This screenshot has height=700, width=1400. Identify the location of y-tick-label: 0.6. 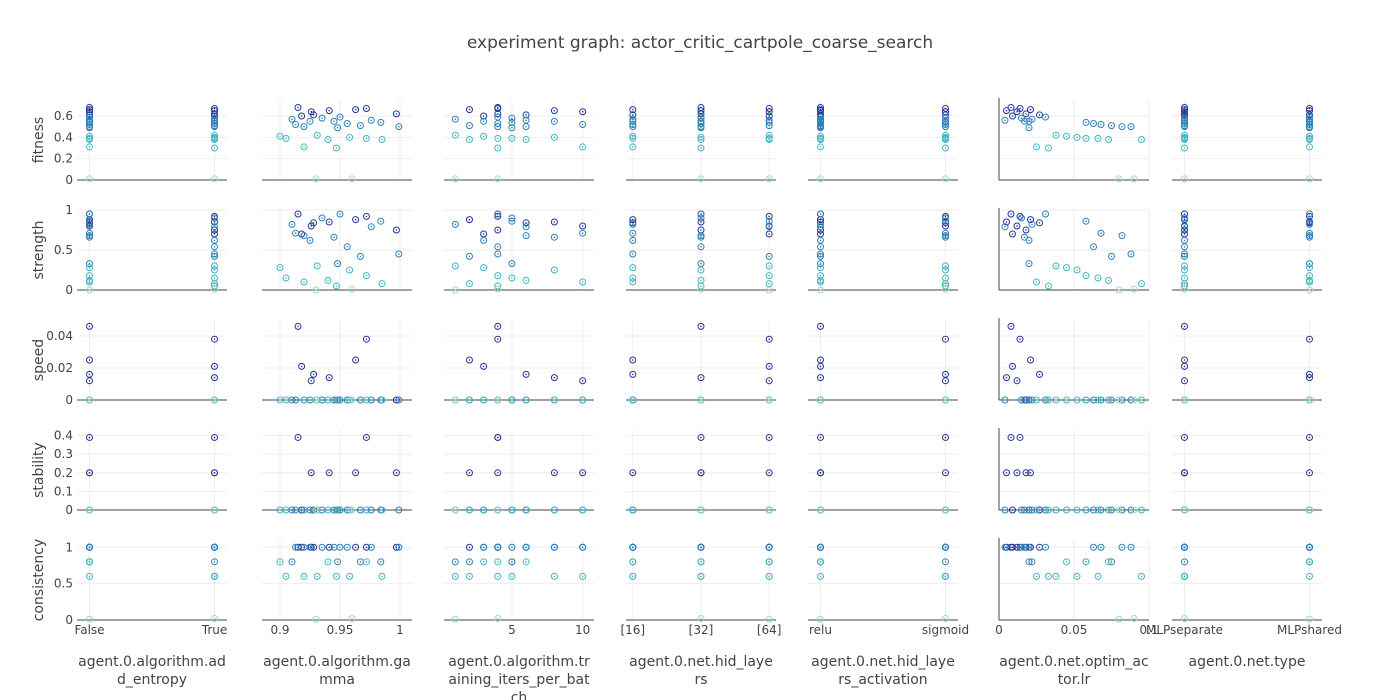
(63, 116).